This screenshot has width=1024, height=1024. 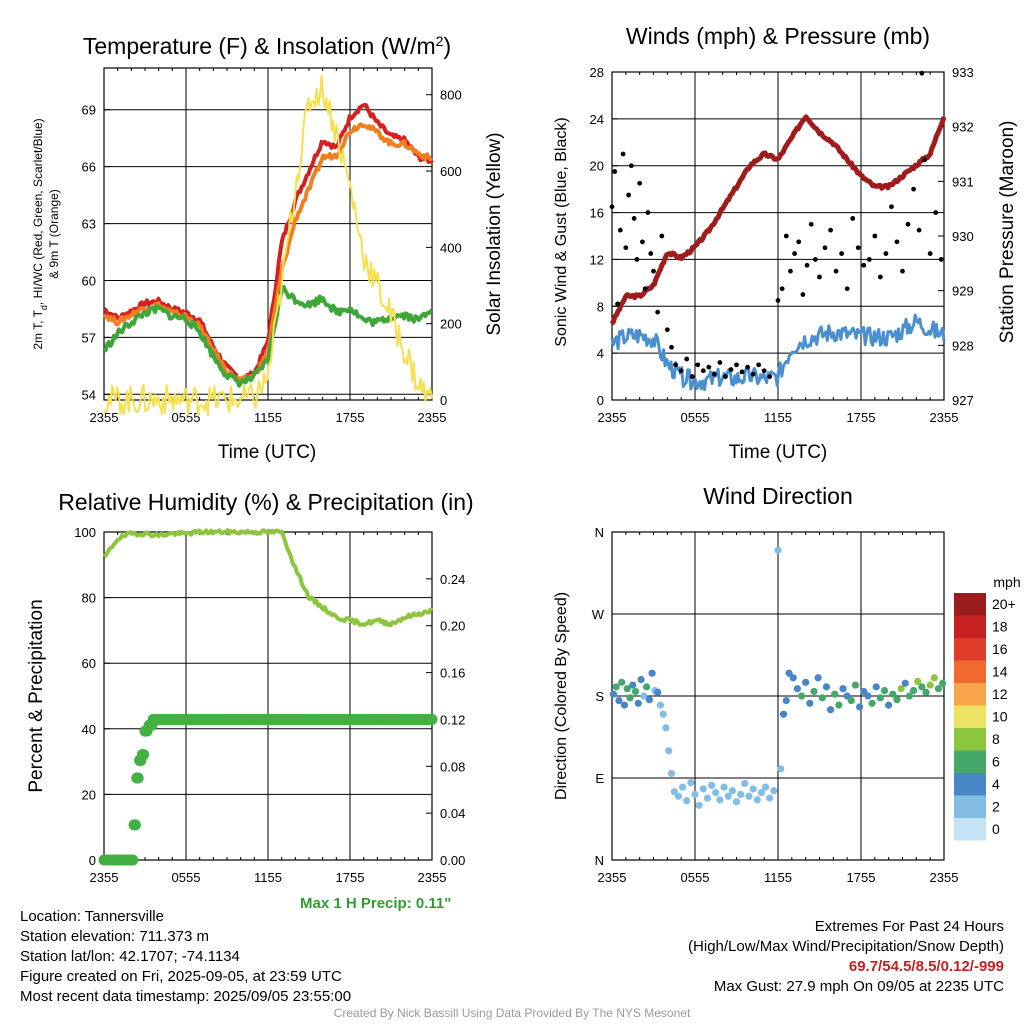 What do you see at coordinates (996, 807) in the screenshot?
I see `legend-label: 2` at bounding box center [996, 807].